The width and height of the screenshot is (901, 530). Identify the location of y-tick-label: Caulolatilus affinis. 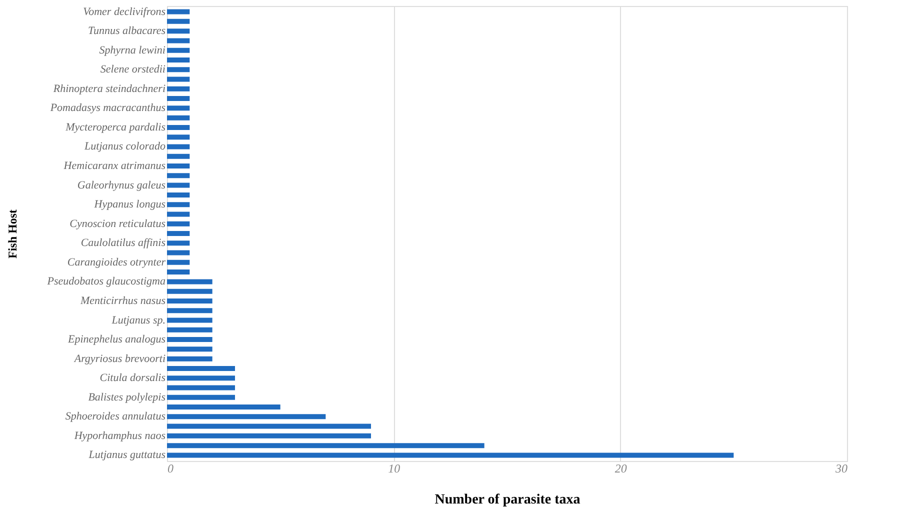
(123, 243).